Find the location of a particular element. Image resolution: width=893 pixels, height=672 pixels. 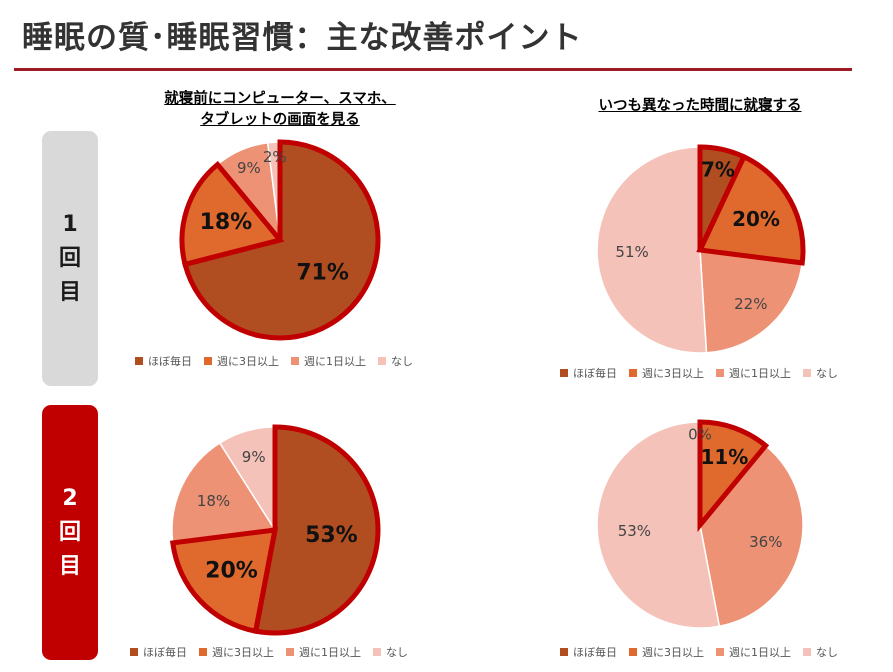

pie-data-label-4: 9% is located at coordinates (254, 457).